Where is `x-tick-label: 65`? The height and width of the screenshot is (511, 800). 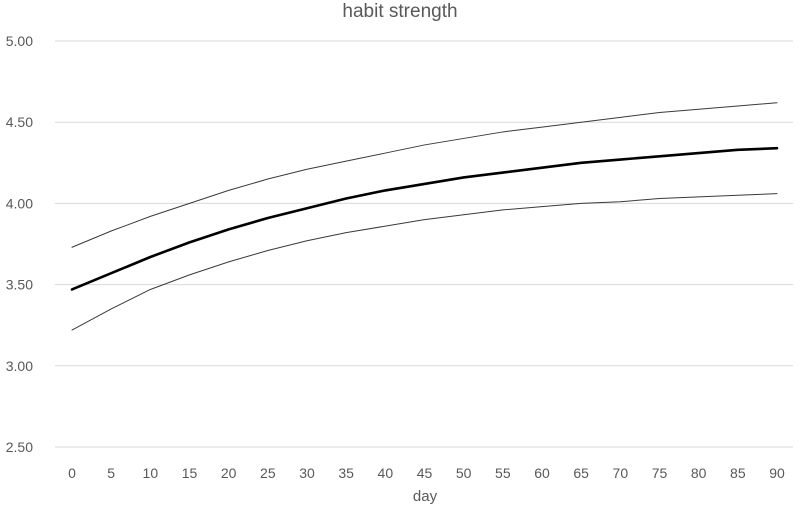 x-tick-label: 65 is located at coordinates (581, 473).